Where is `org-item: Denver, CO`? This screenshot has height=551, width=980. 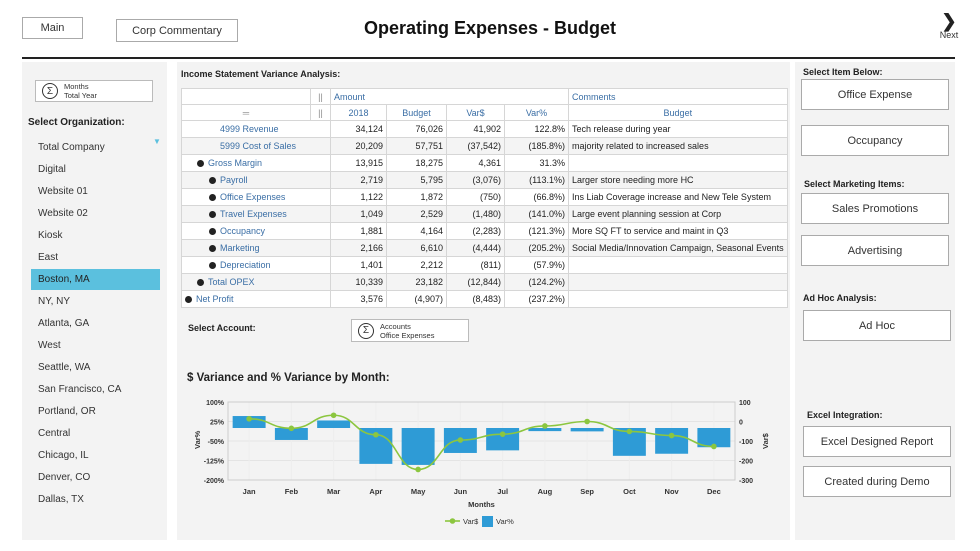 org-item: Denver, CO is located at coordinates (64, 477).